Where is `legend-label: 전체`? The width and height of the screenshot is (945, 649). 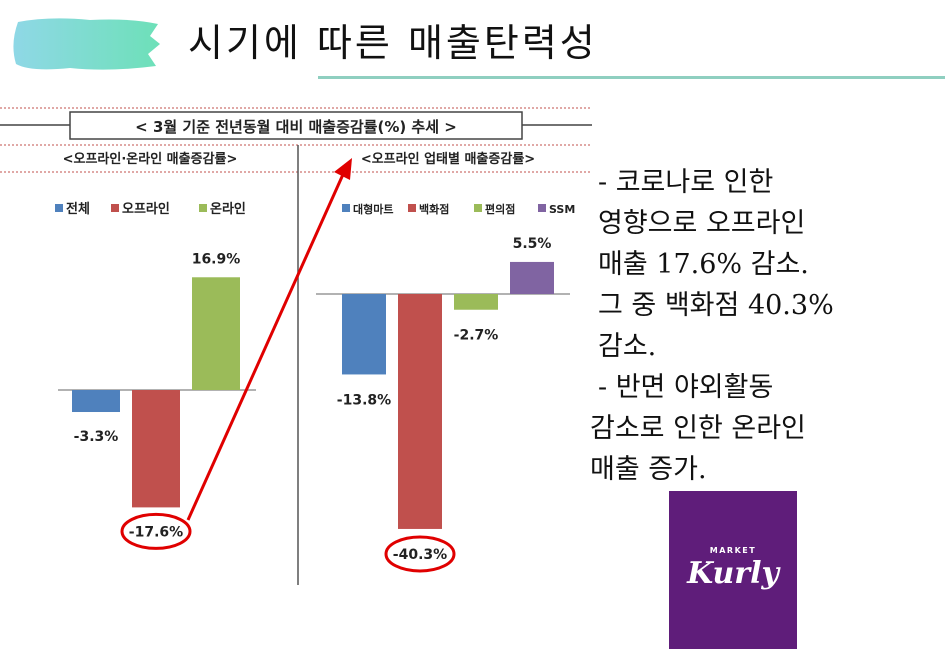 legend-label: 전체 is located at coordinates (78, 209).